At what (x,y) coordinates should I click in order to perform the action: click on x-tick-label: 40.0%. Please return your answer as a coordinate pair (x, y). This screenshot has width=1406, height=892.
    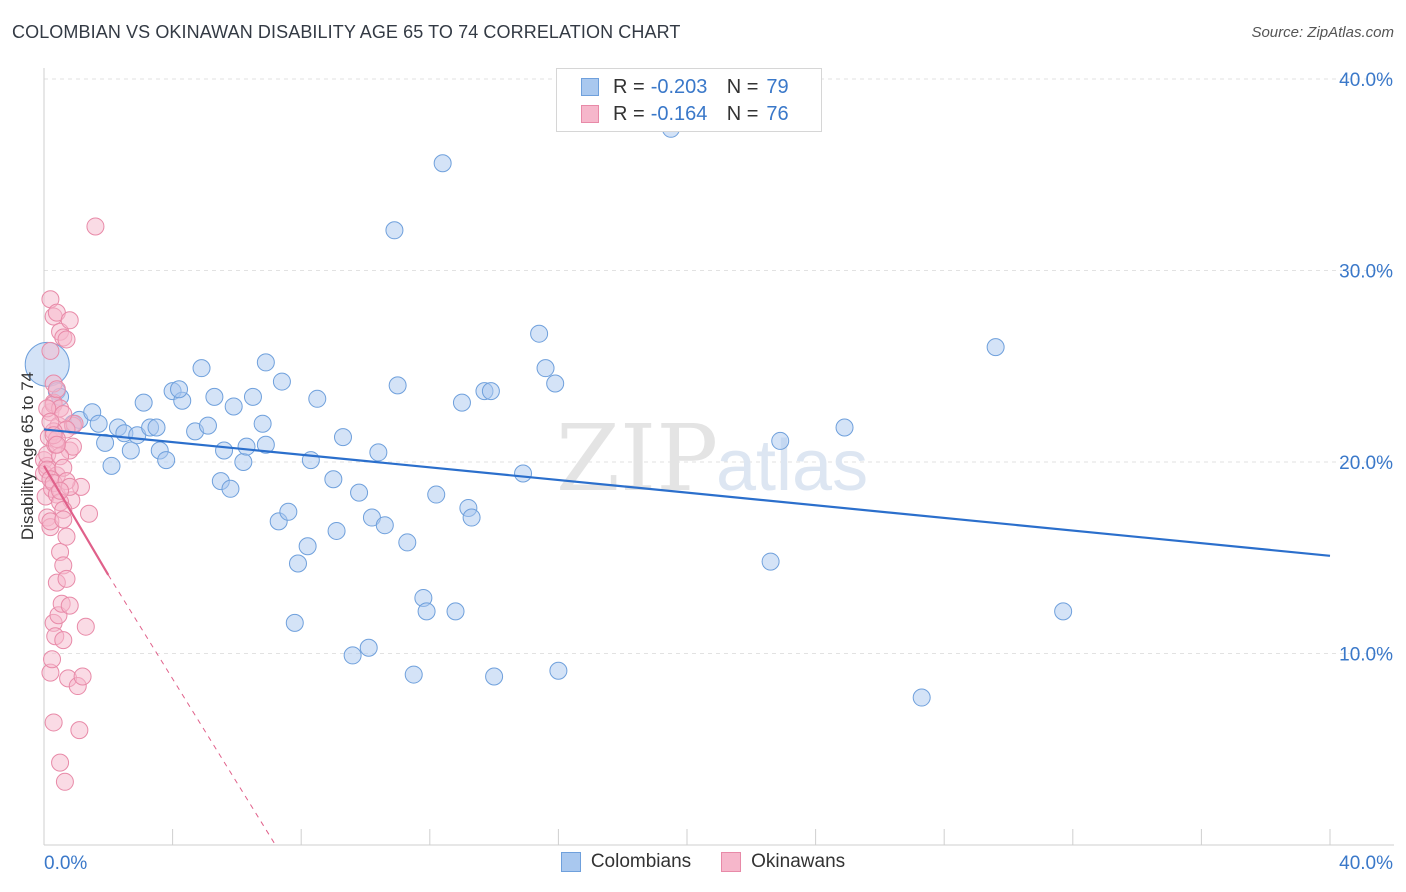
    Looking at the image, I should click on (1366, 863).